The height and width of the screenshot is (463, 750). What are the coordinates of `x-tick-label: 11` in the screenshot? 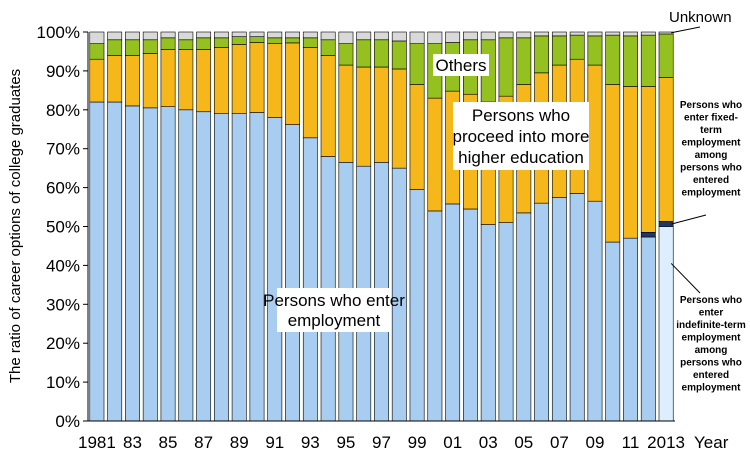 It's located at (631, 442).